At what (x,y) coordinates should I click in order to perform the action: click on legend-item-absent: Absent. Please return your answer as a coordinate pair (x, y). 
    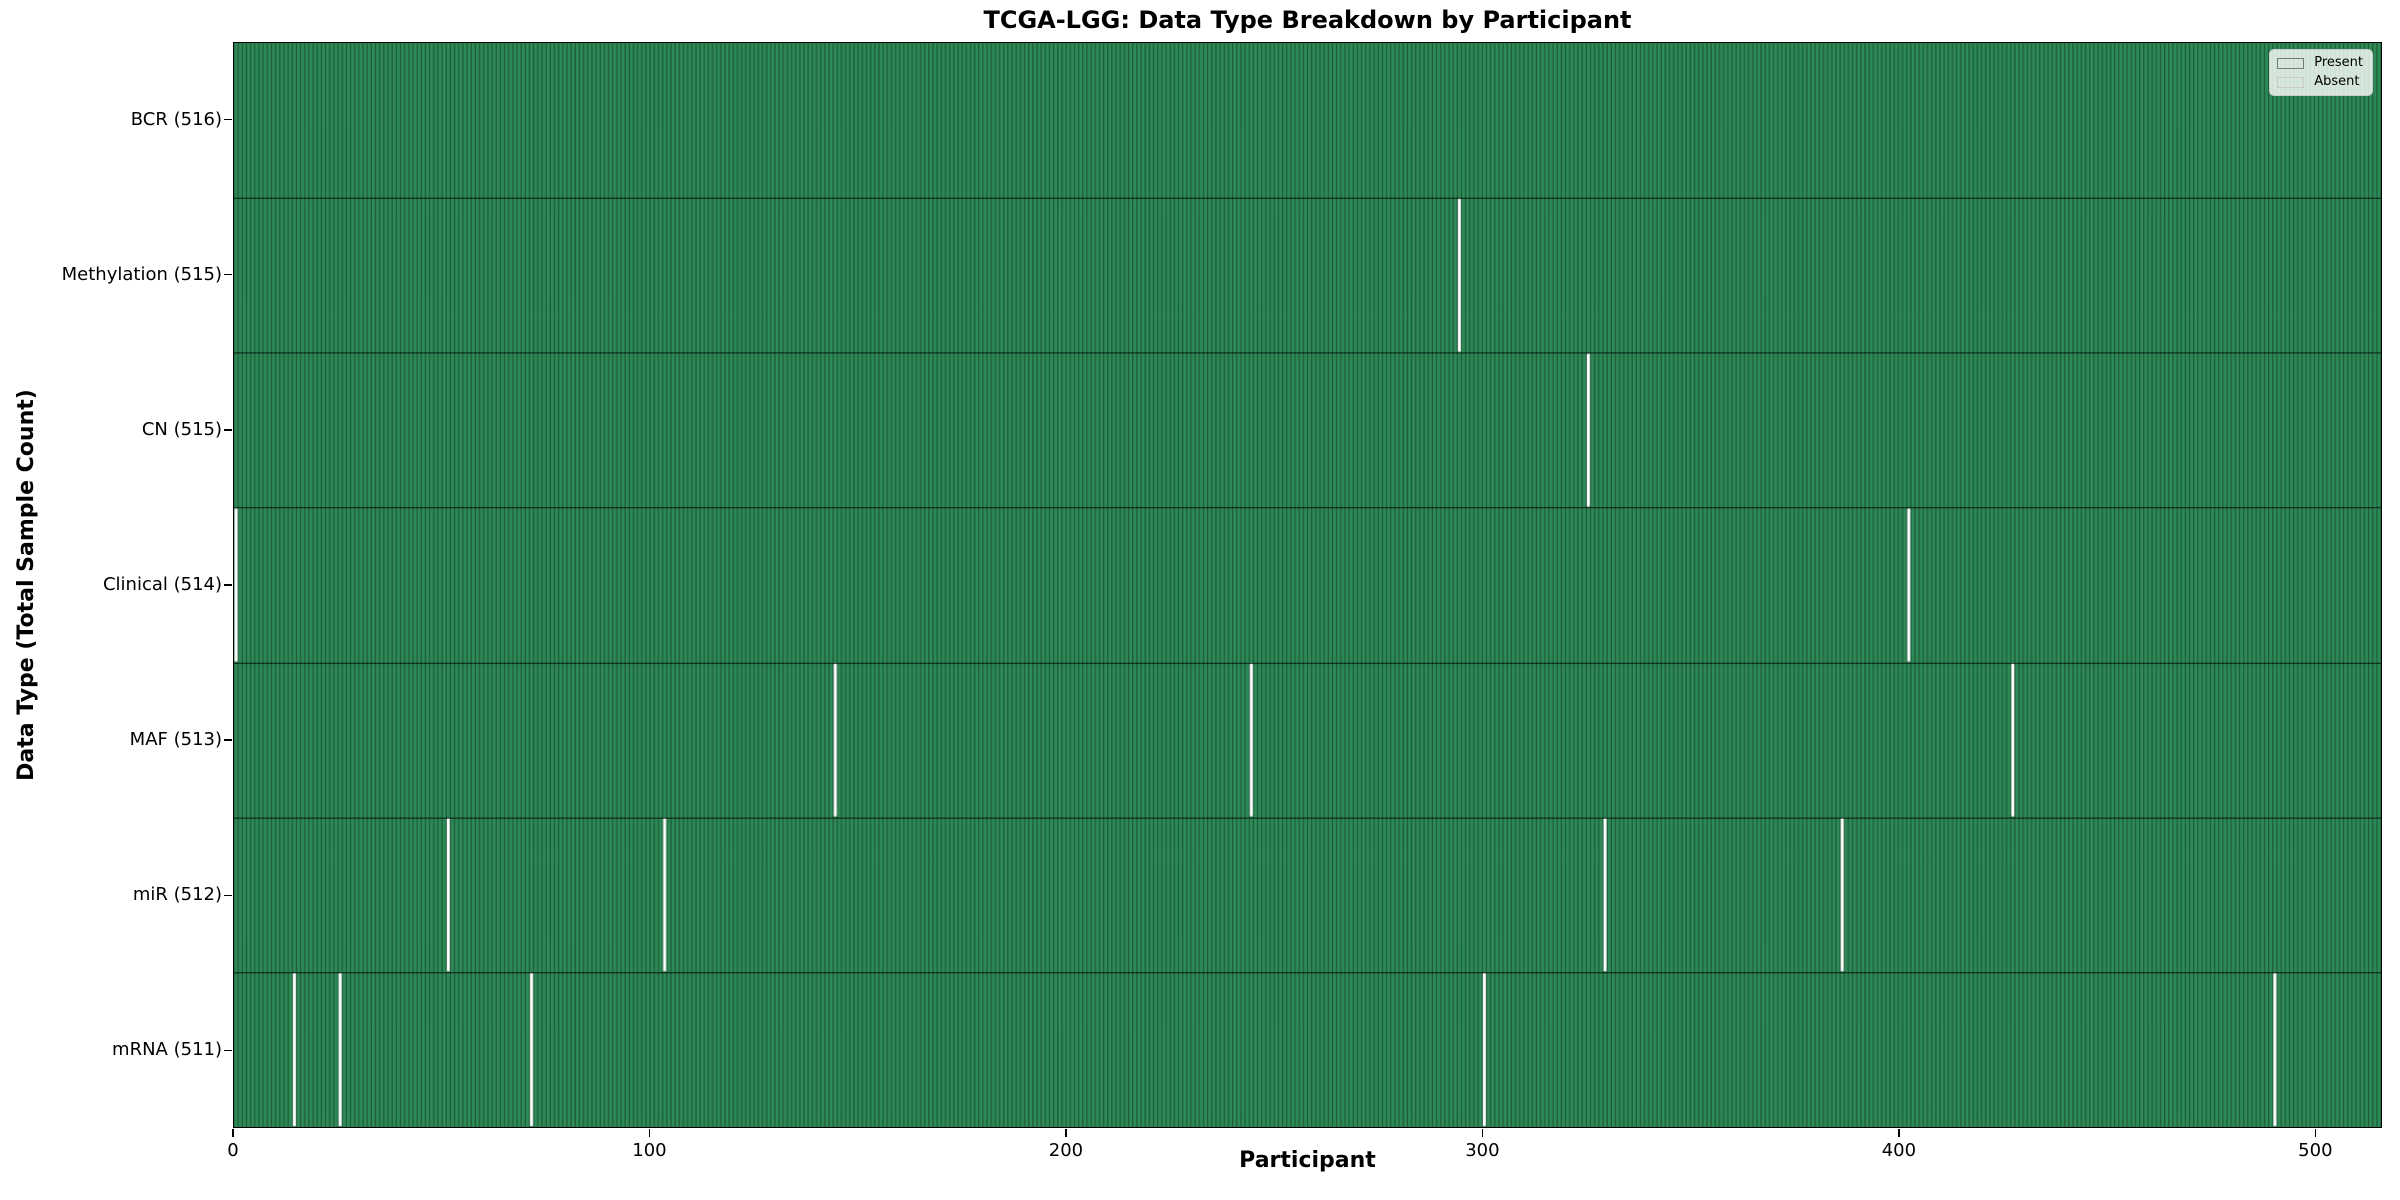
    Looking at the image, I should click on (2320, 82).